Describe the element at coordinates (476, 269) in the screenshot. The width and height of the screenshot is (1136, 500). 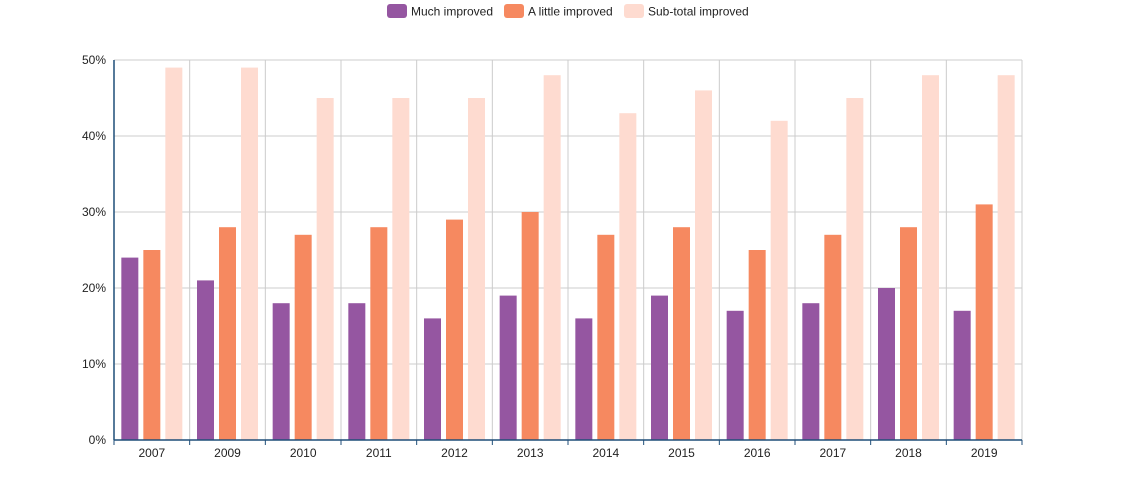
I see `bar-sub-total-improved-2012` at that location.